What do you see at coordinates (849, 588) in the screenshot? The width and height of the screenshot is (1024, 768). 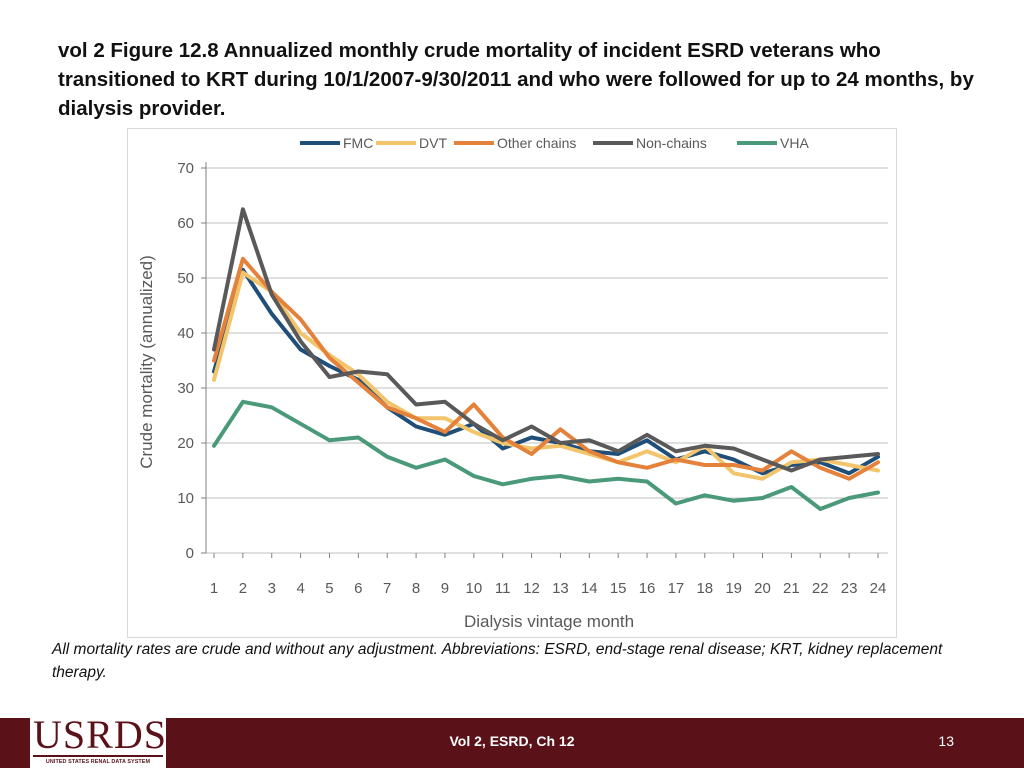 I see `x-tick-label: 23` at bounding box center [849, 588].